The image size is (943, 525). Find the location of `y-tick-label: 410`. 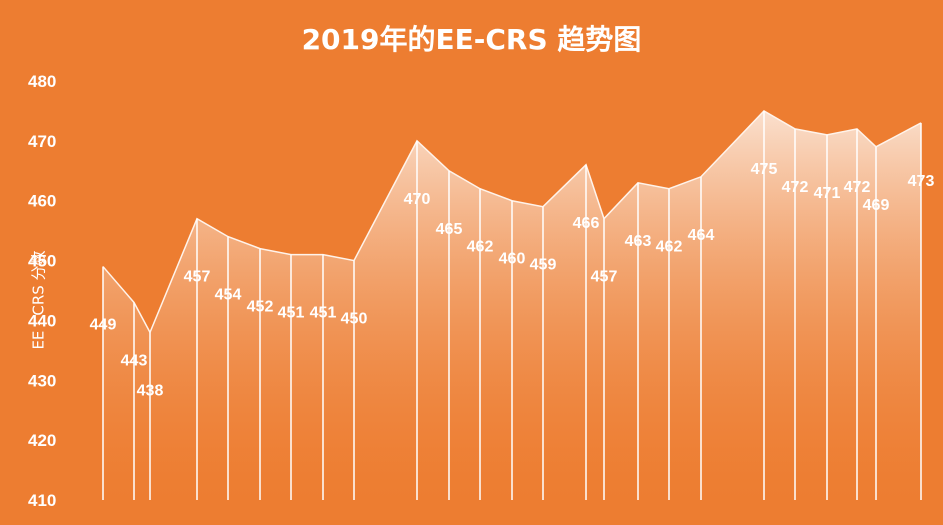

y-tick-label: 410 is located at coordinates (42, 500).